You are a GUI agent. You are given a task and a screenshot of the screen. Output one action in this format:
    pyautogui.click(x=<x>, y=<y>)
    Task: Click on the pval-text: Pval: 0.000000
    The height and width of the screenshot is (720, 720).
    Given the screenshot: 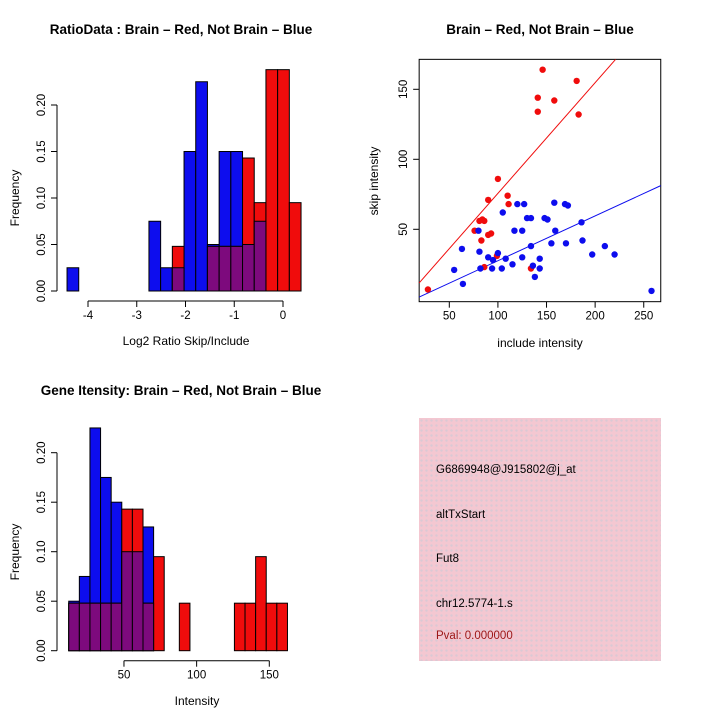 What is the action you would take?
    pyautogui.click(x=474, y=636)
    